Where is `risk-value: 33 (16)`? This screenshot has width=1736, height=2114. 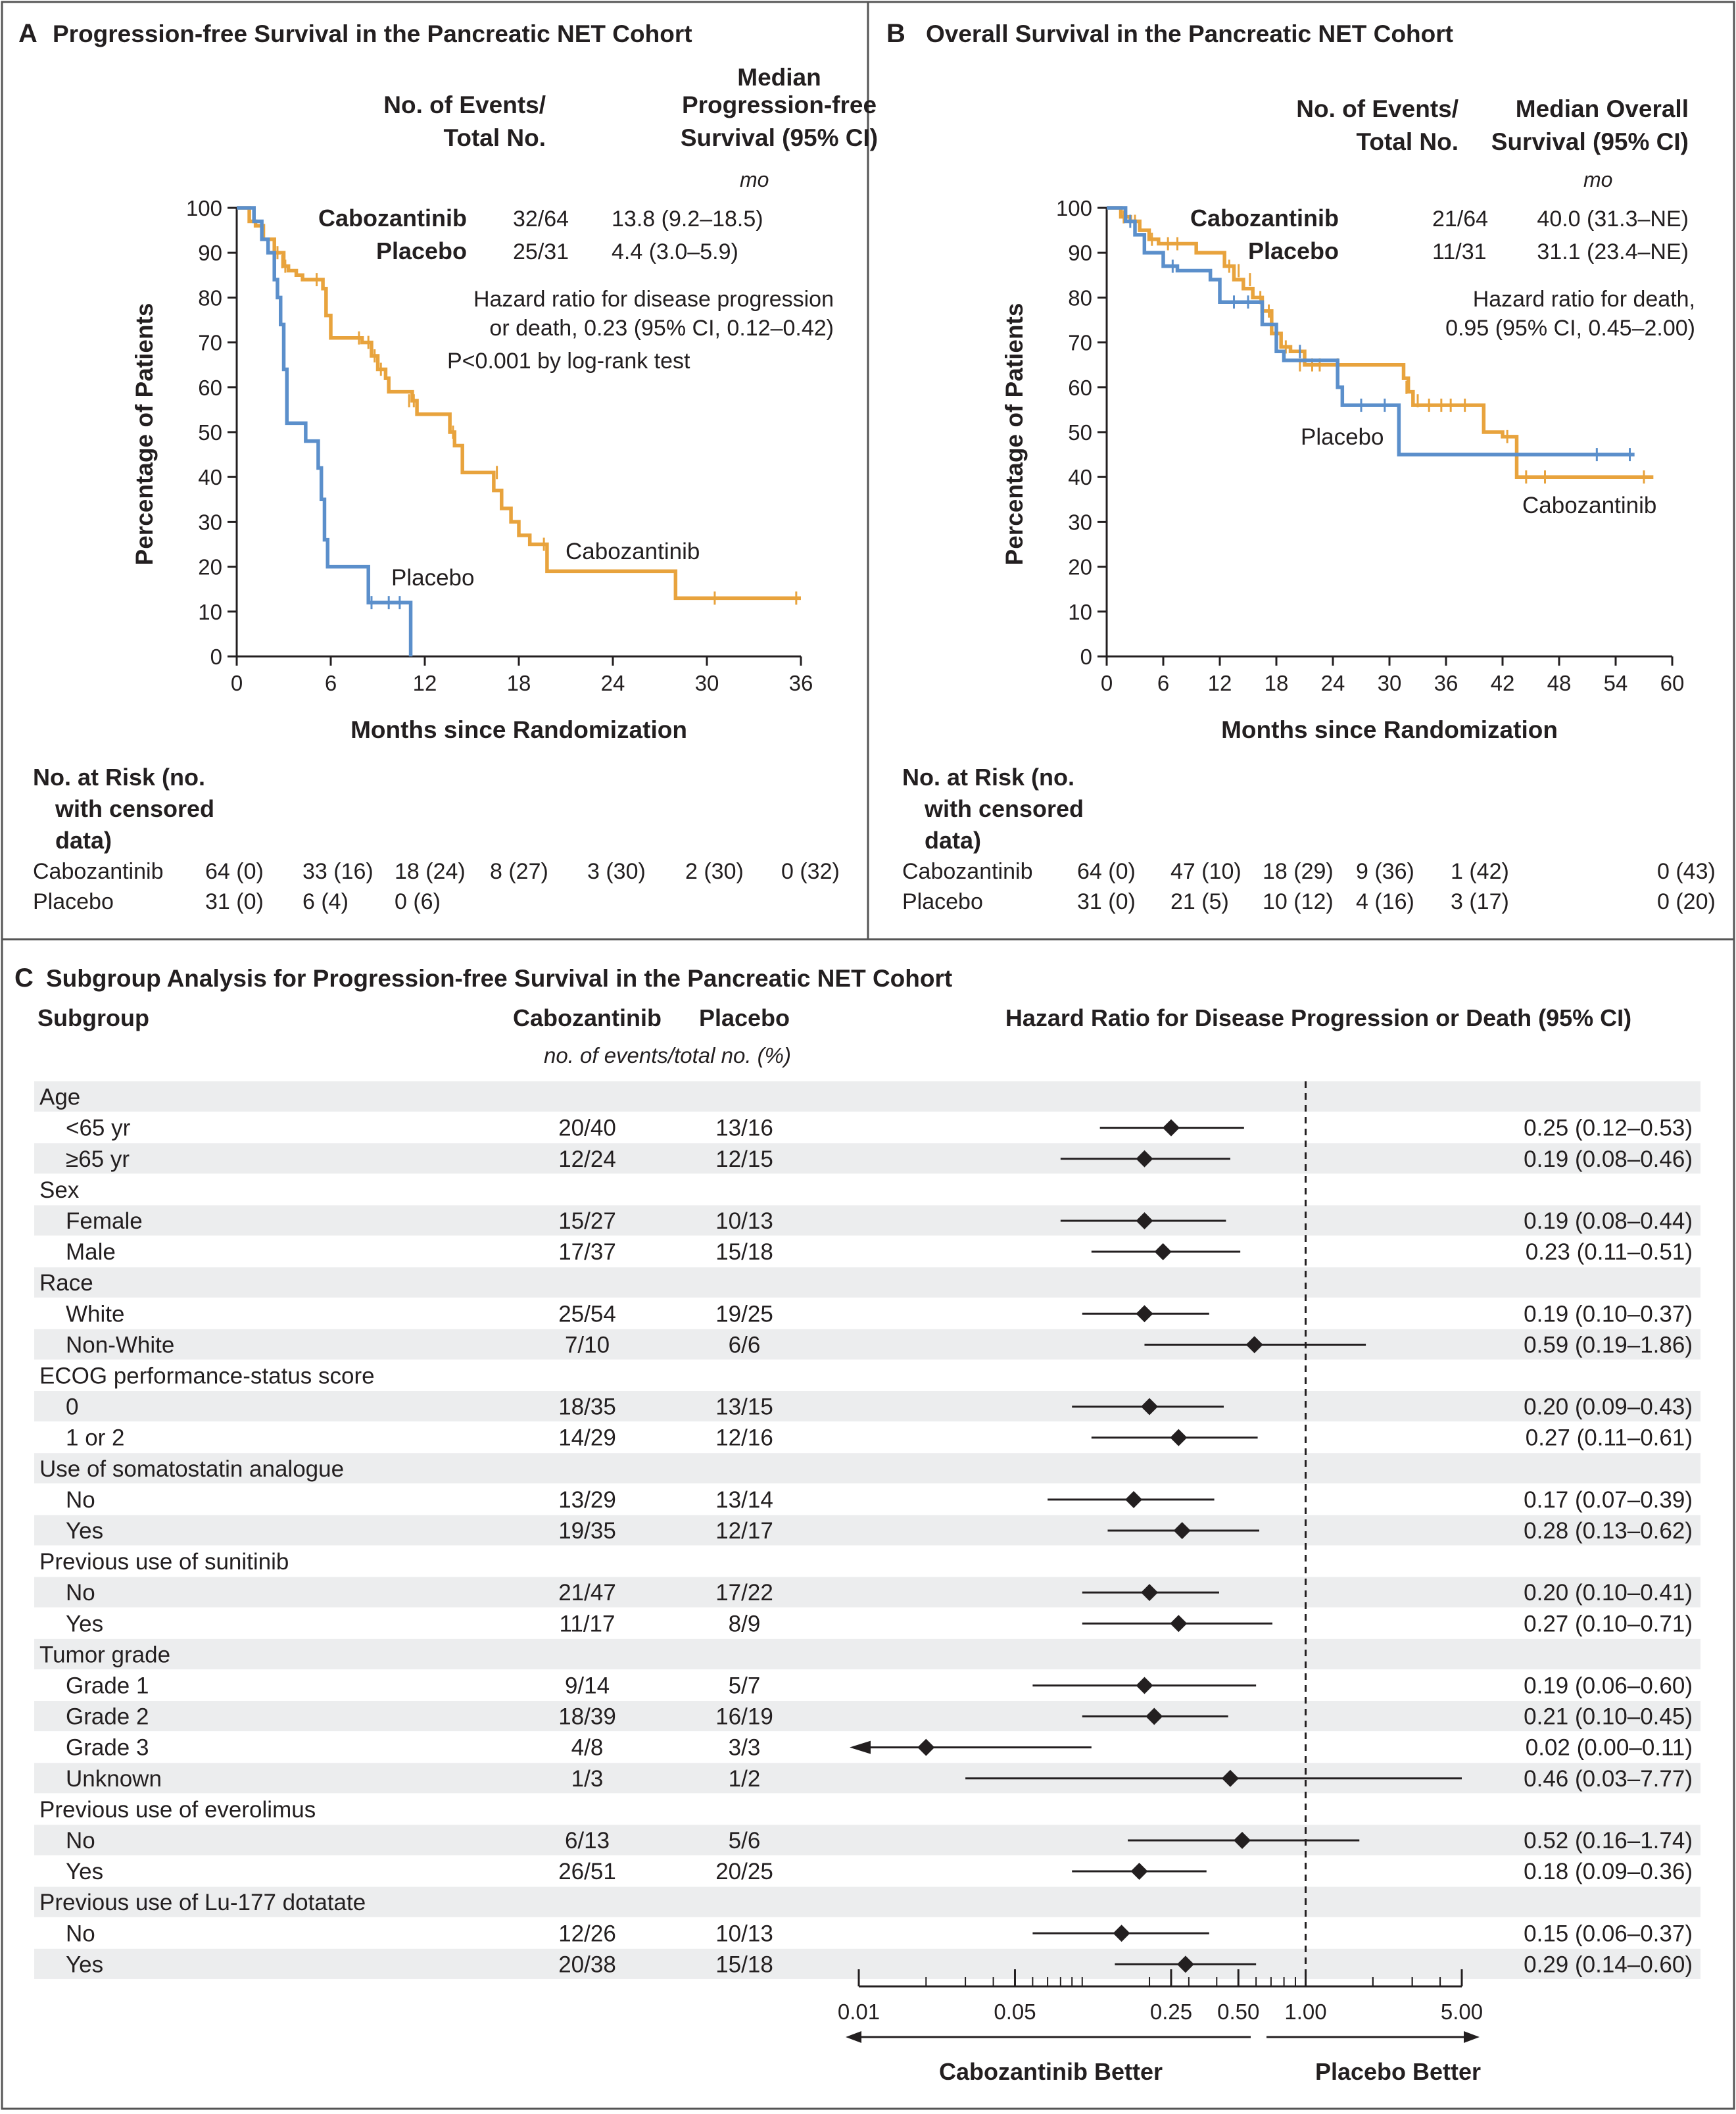
risk-value: 33 (16) is located at coordinates (338, 871).